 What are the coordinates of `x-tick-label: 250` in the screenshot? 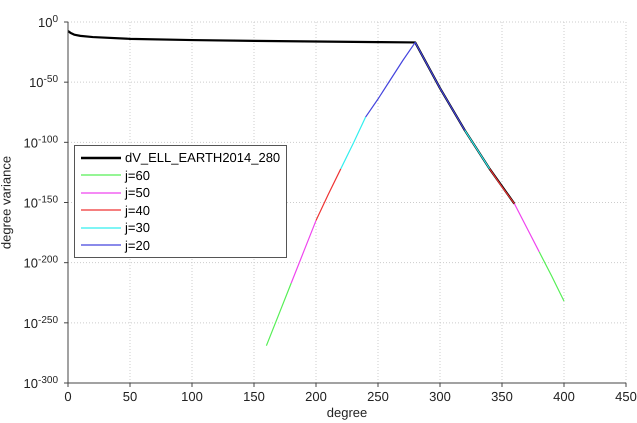 It's located at (378, 396).